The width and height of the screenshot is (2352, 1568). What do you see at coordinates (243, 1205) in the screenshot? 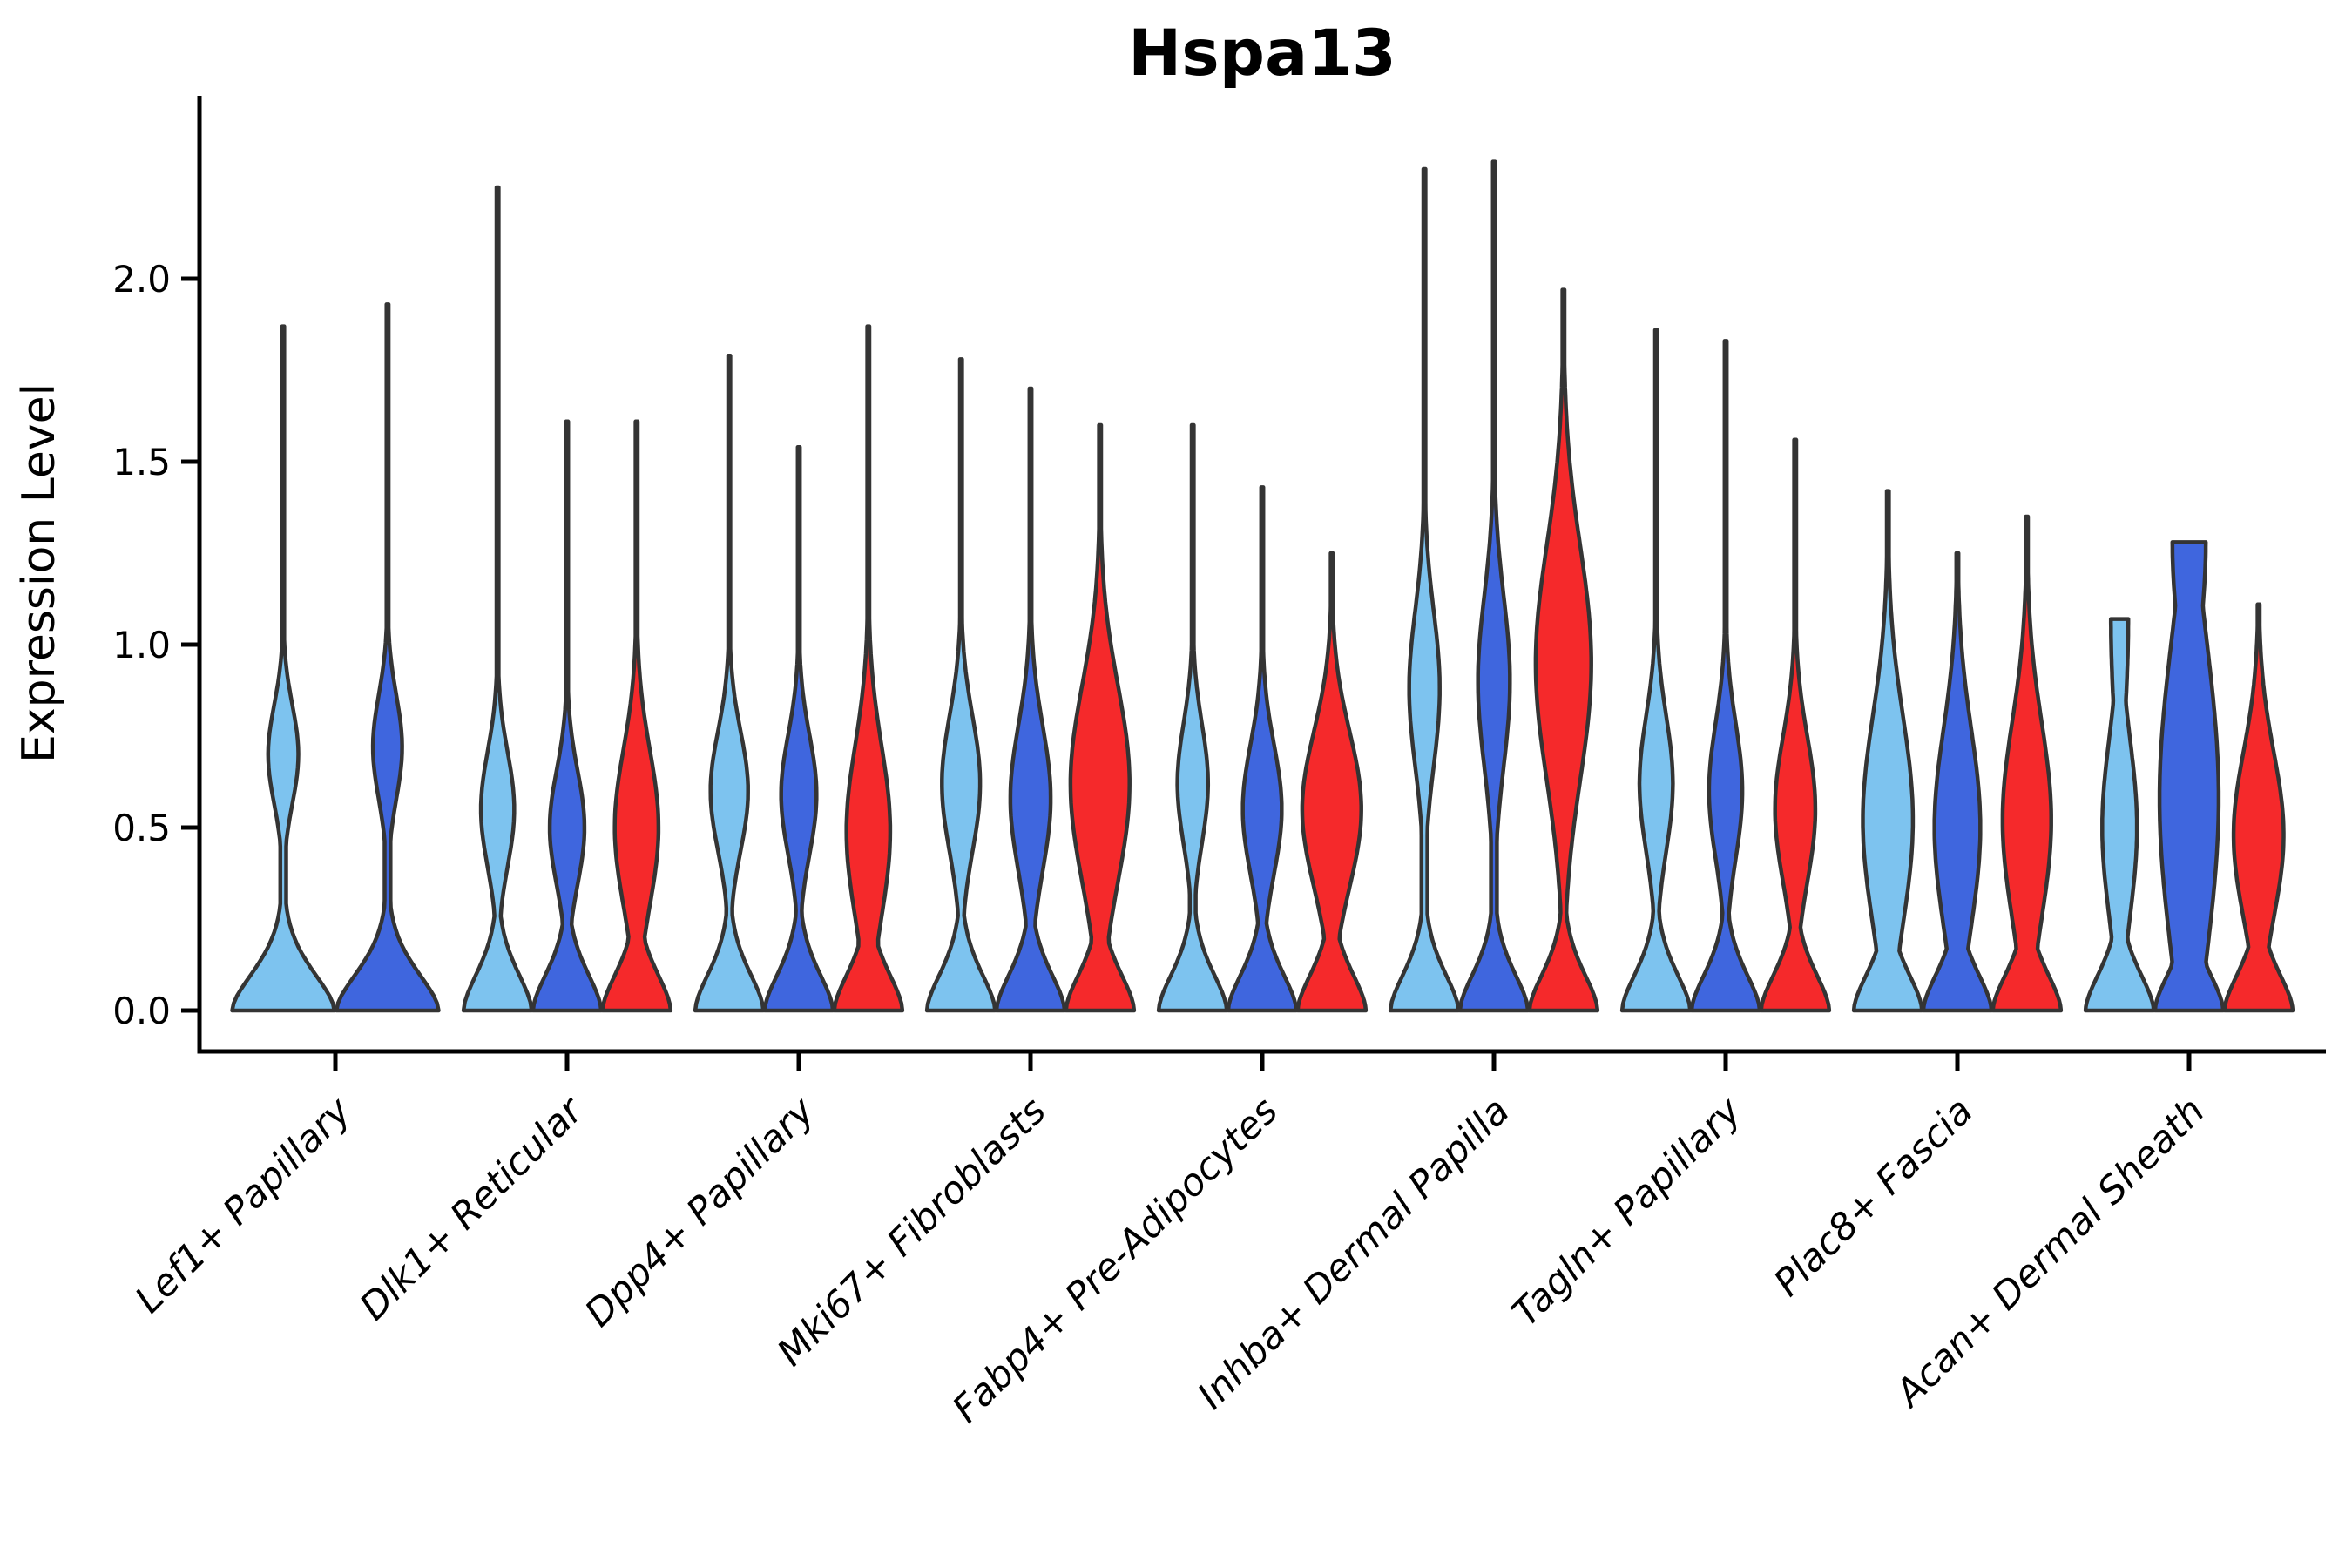
I see `x-tick-label: Lef1+ Papillary` at bounding box center [243, 1205].